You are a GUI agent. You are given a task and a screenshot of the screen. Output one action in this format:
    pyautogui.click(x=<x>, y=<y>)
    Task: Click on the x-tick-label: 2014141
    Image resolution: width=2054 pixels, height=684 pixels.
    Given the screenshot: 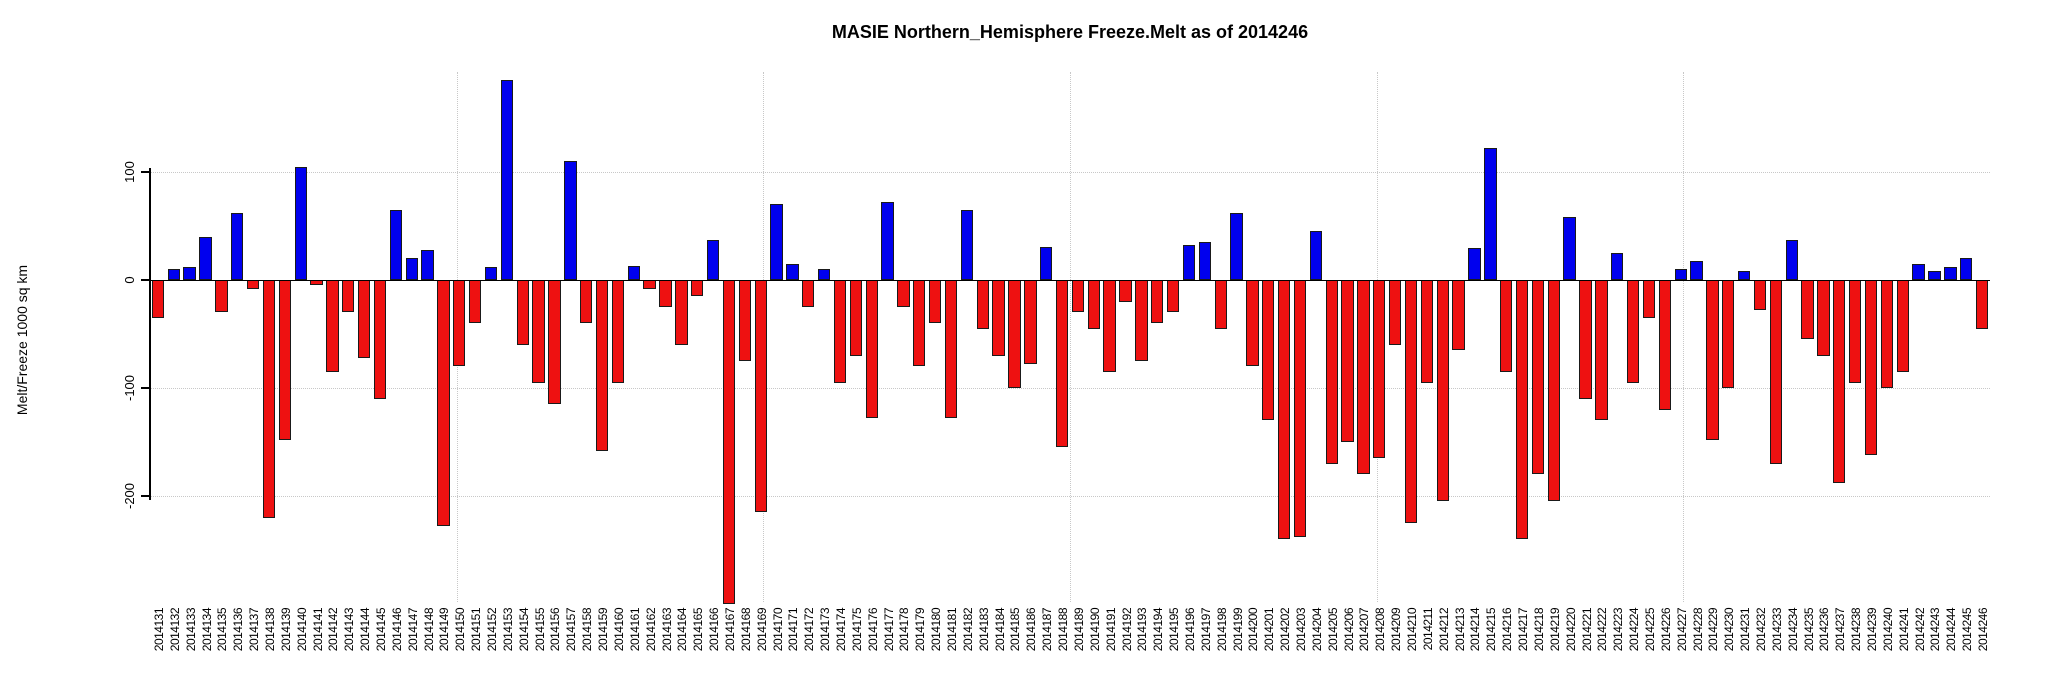 What is the action you would take?
    pyautogui.click(x=317, y=630)
    